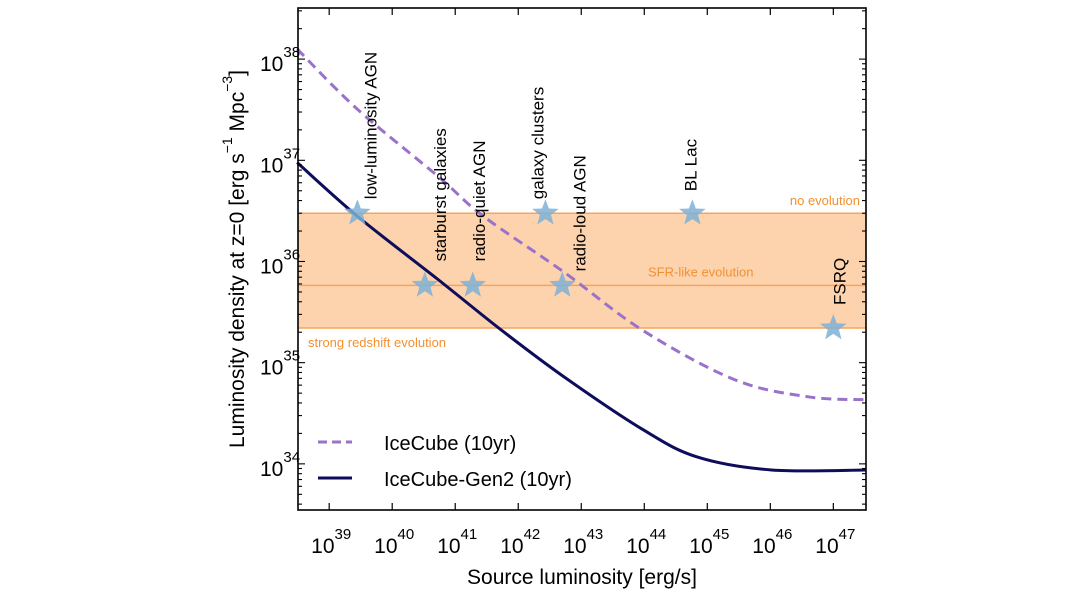 The width and height of the screenshot is (1068, 601). I want to click on band-fill, so click(582, 271).